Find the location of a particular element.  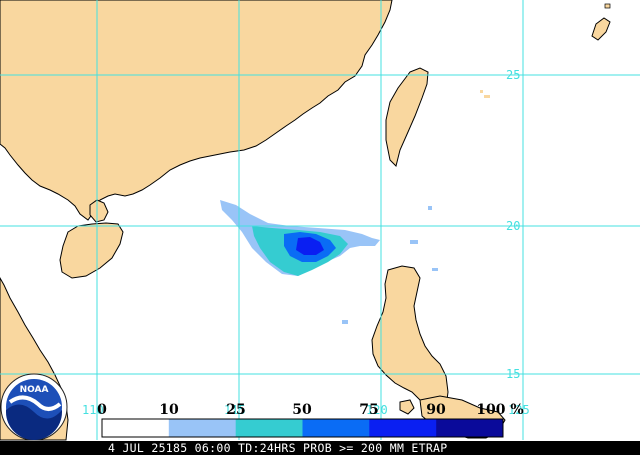

legend-value-90: 90 is located at coordinates (436, 410).